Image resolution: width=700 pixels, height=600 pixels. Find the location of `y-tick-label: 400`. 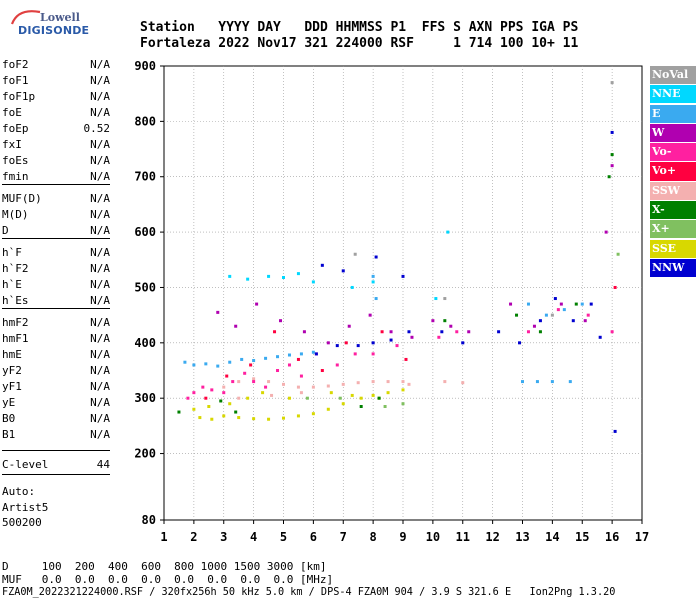

y-tick-label: 400 is located at coordinates (145, 343).